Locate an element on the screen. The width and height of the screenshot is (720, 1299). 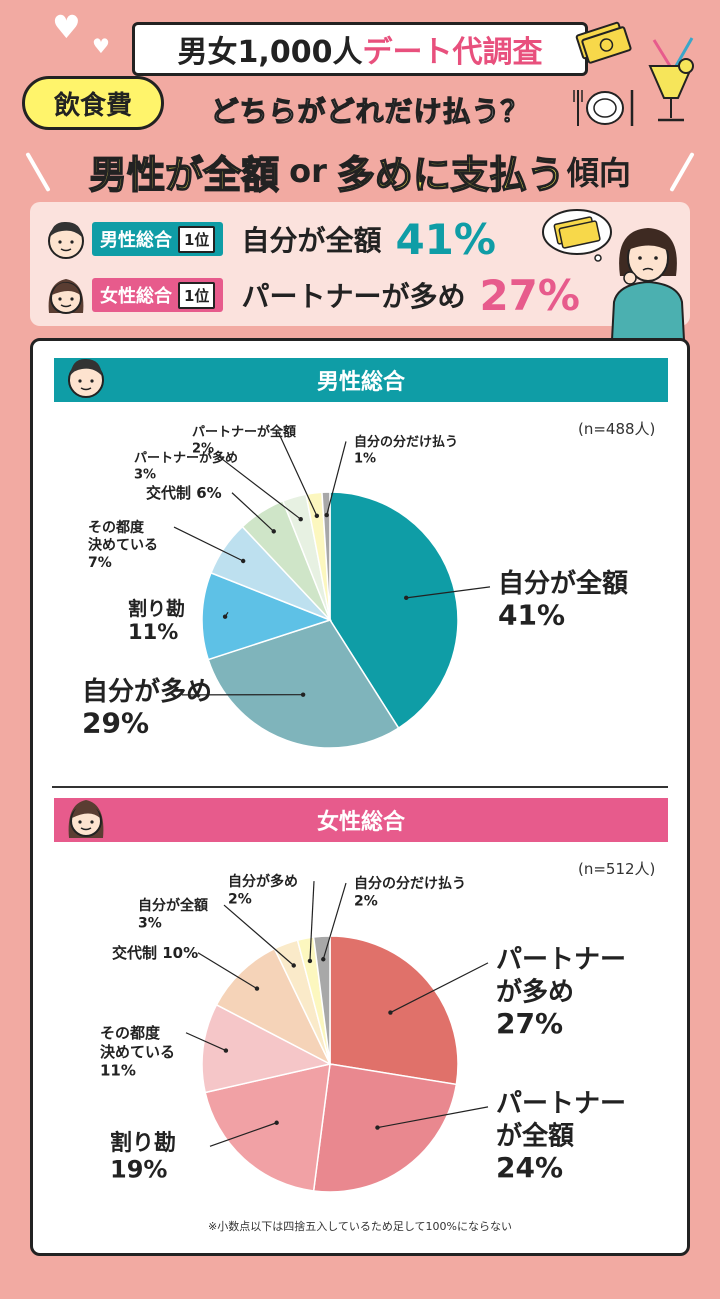
summary-male-answer: 自分が全額 is located at coordinates (311, 240).